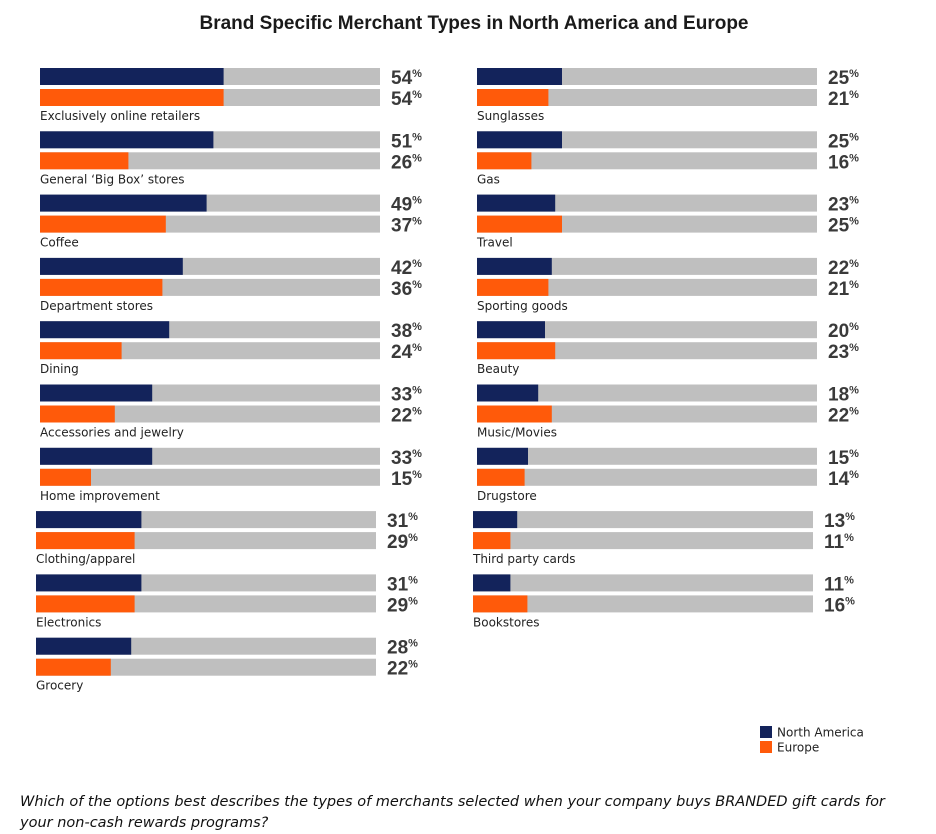  Describe the element at coordinates (401, 395) in the screenshot. I see `value-number: 33` at that location.